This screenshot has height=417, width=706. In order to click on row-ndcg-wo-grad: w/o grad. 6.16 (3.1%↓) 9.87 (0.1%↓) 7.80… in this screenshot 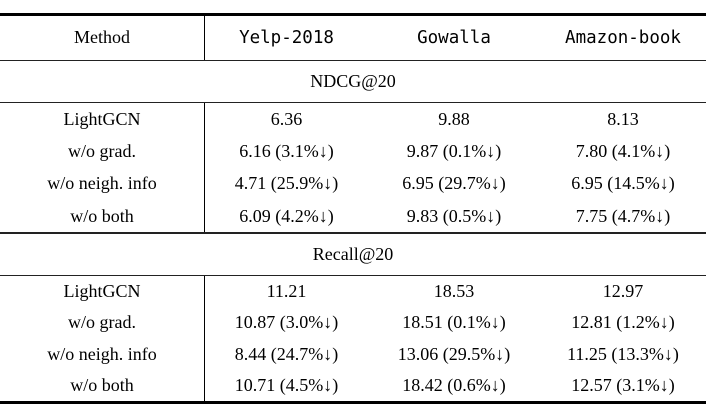, I will do `click(353, 151)`.